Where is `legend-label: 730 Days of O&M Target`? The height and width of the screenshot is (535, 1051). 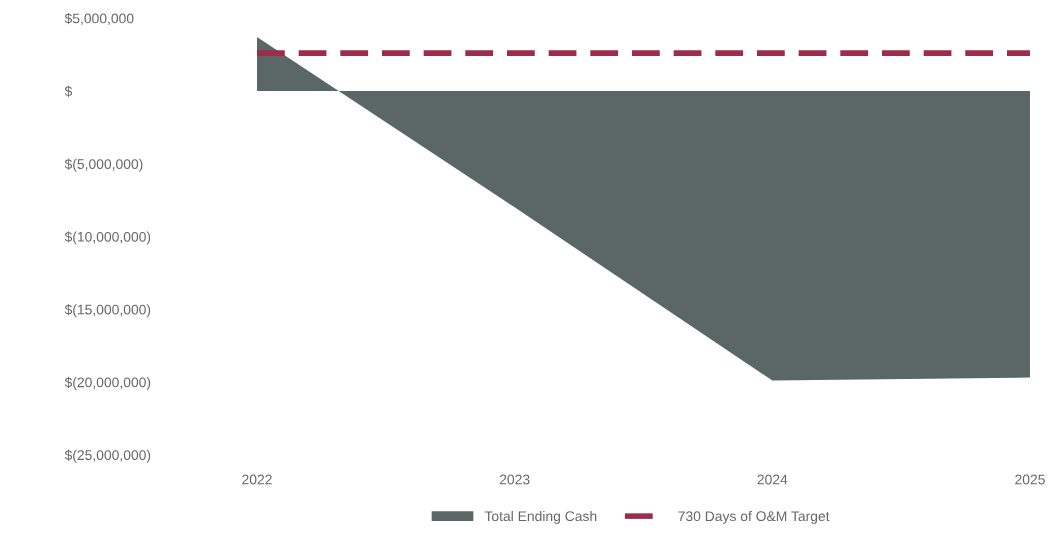 legend-label: 730 Days of O&M Target is located at coordinates (754, 517).